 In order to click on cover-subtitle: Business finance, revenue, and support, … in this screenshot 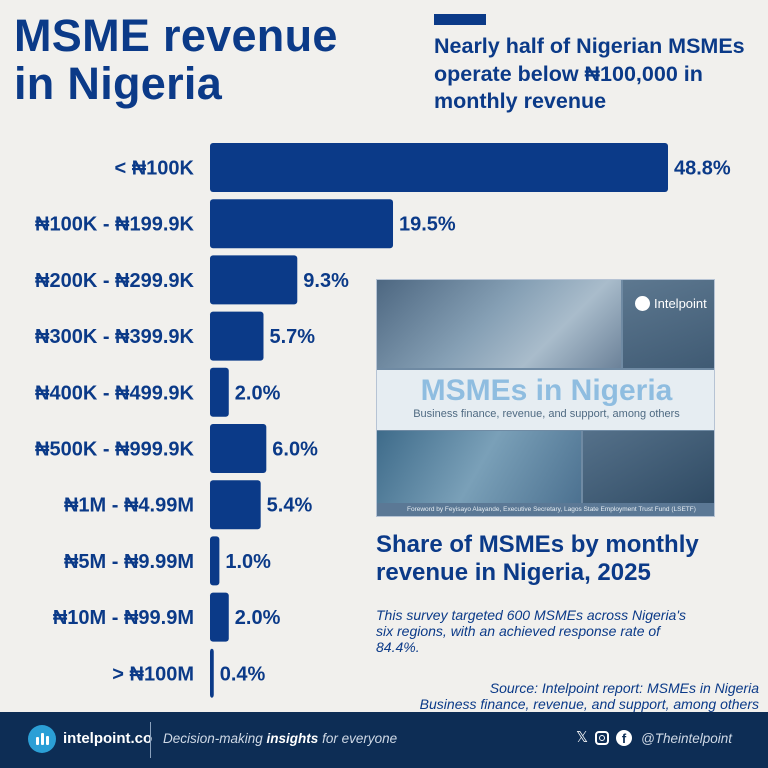, I will do `click(546, 414)`.